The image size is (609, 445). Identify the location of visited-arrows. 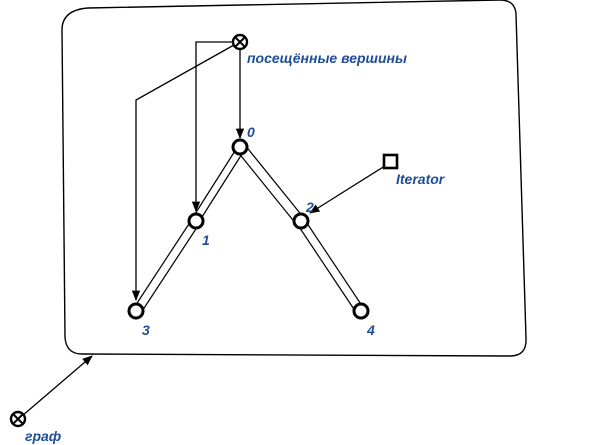
(188, 171).